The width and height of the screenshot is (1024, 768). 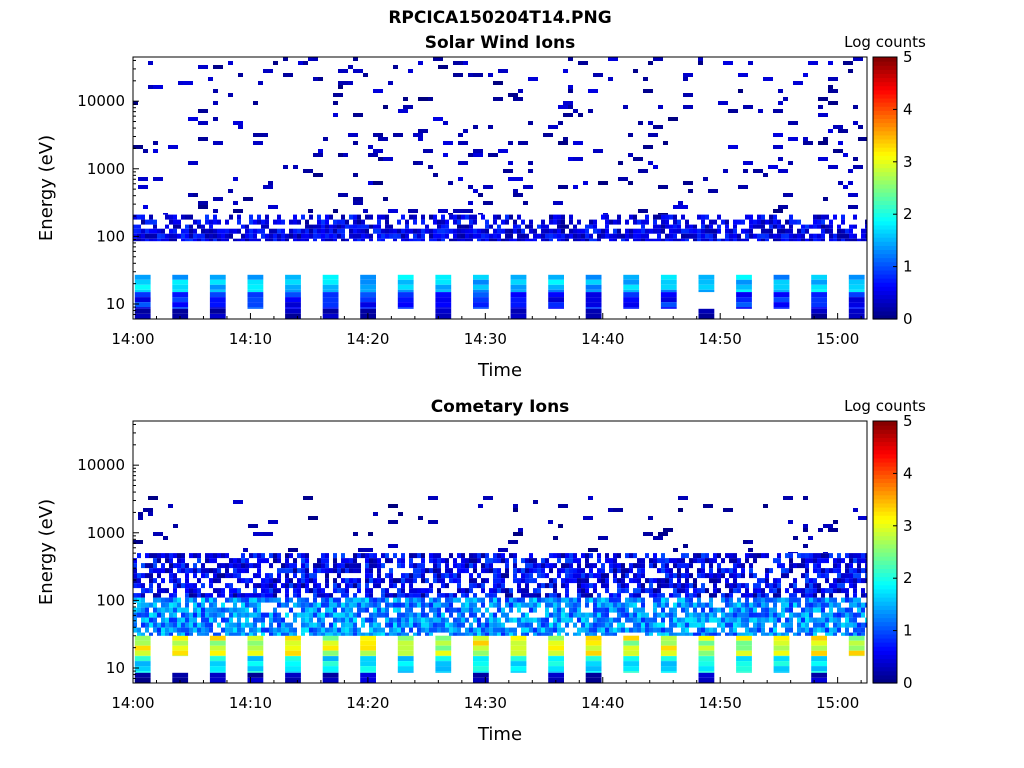 What do you see at coordinates (46, 552) in the screenshot?
I see `y-axis-label-cometary: Energy (eV)` at bounding box center [46, 552].